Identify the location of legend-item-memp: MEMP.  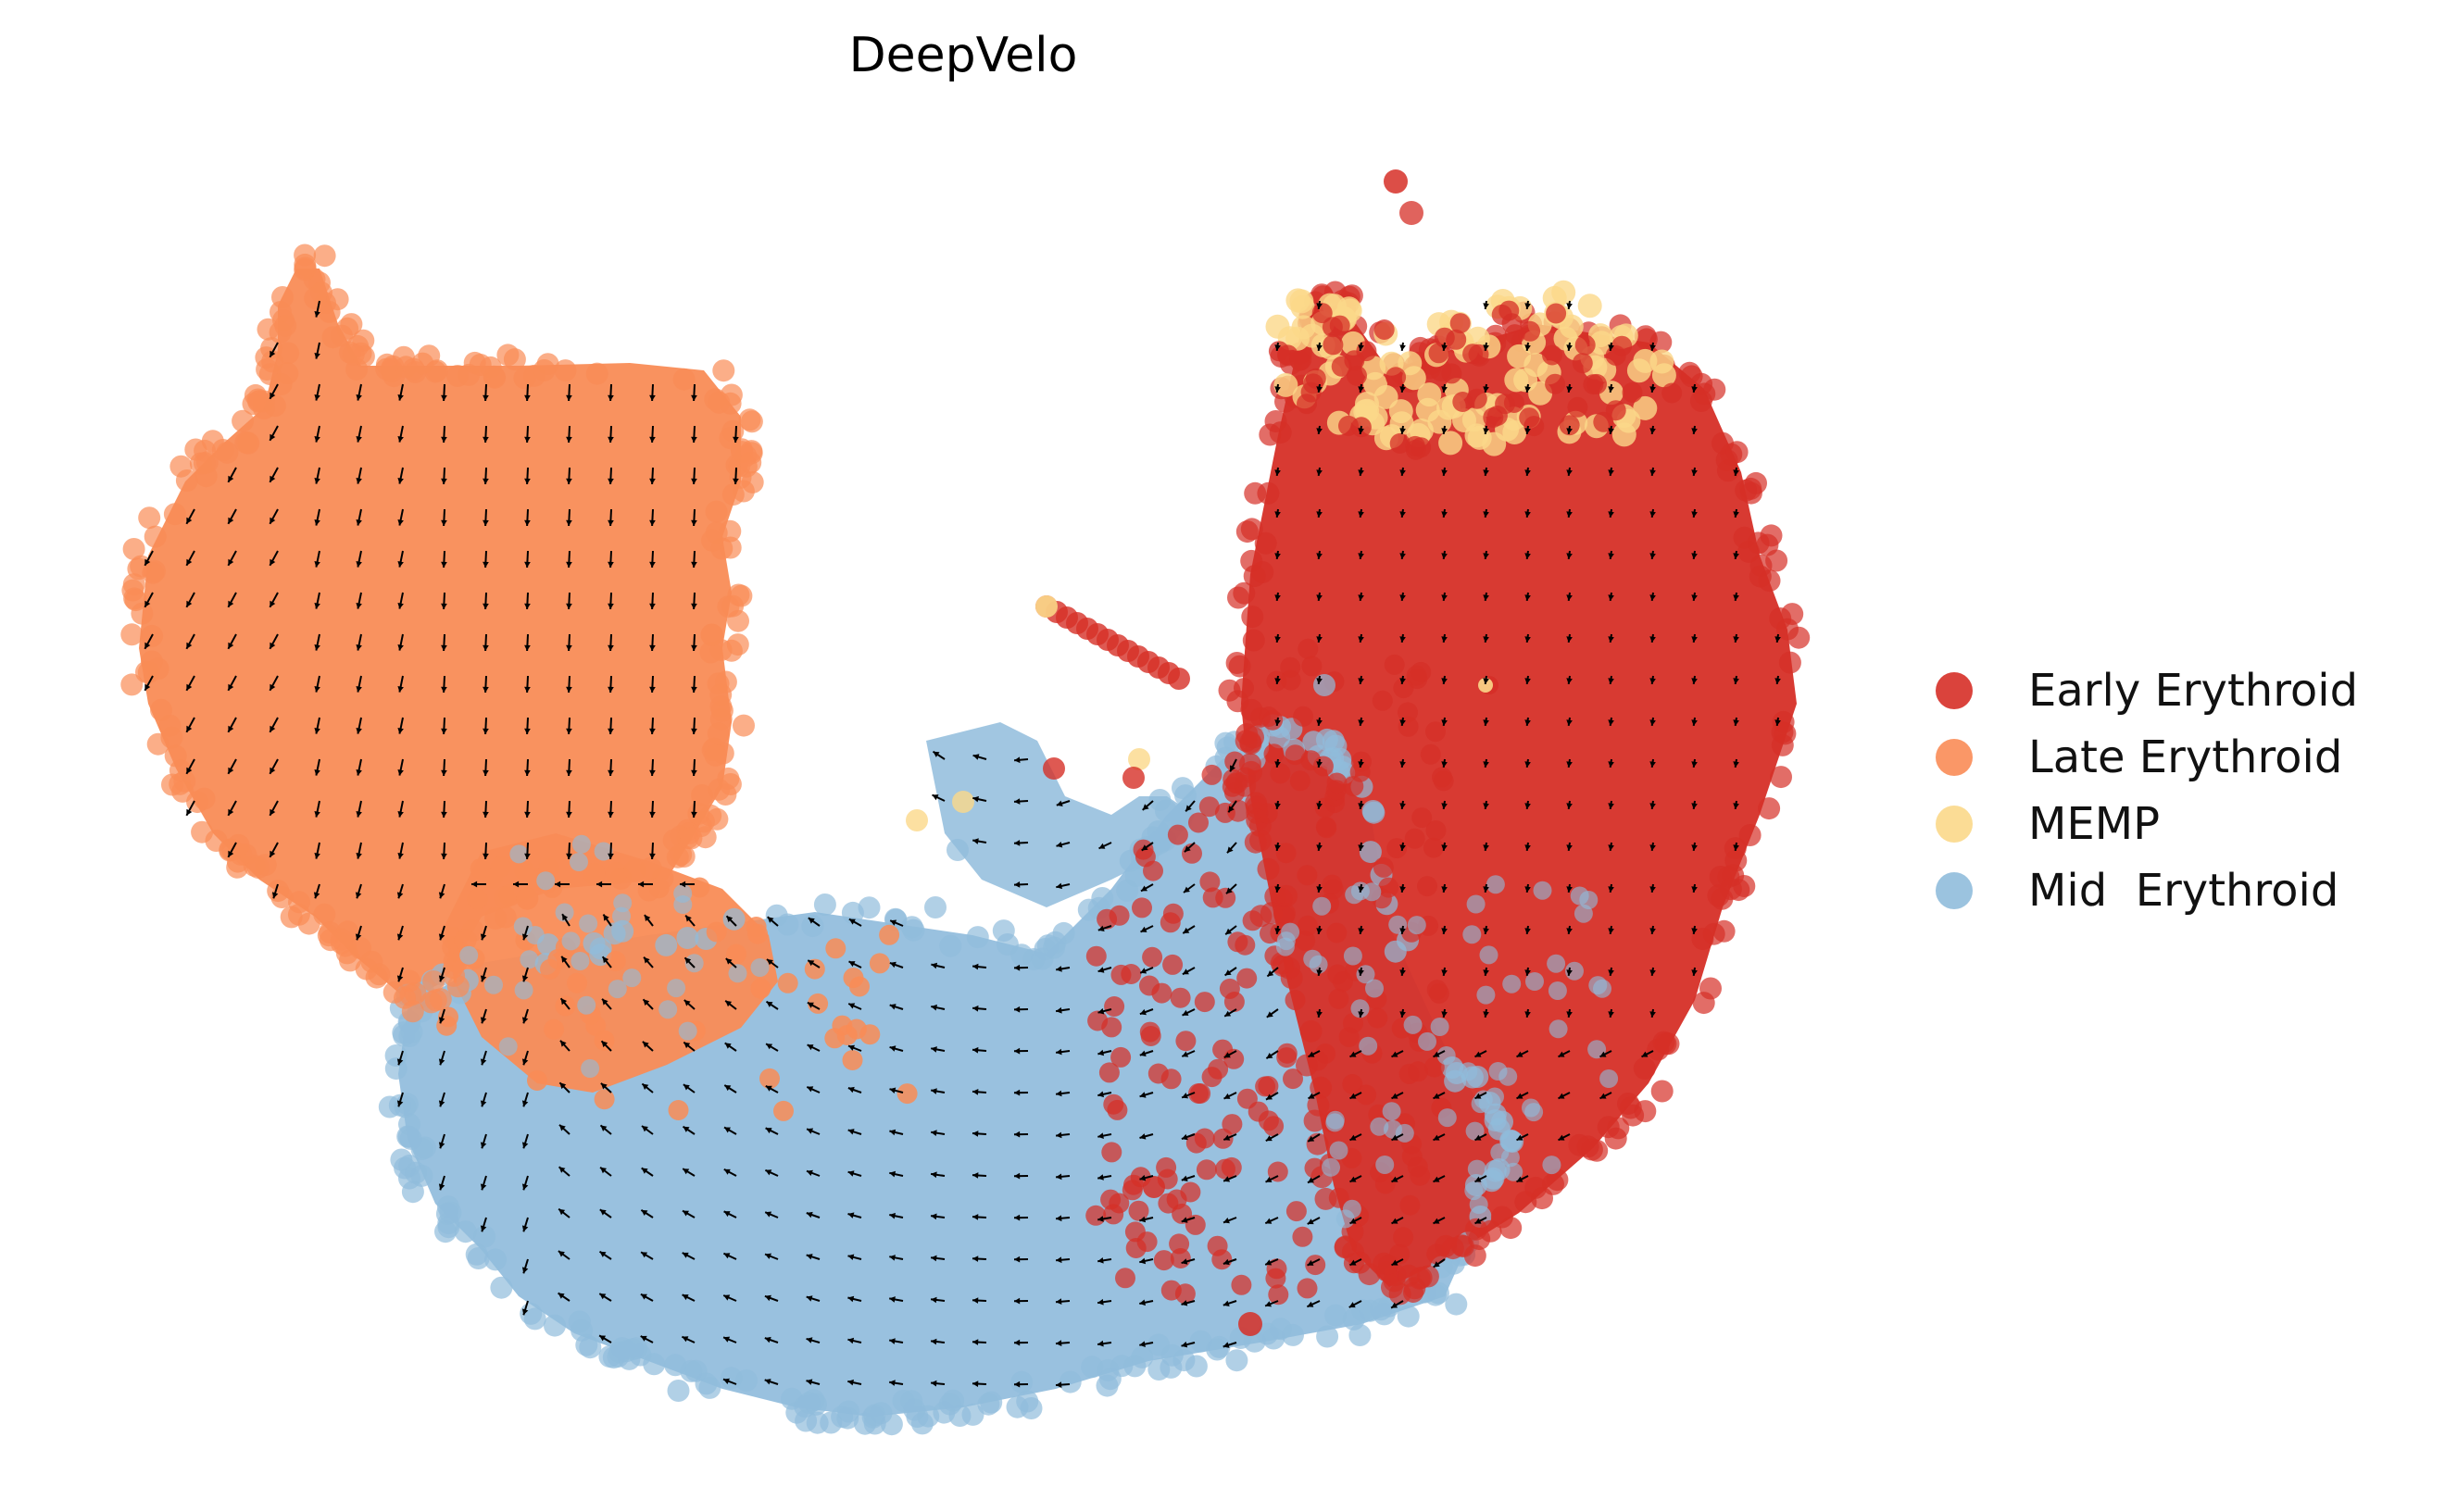
(2147, 824).